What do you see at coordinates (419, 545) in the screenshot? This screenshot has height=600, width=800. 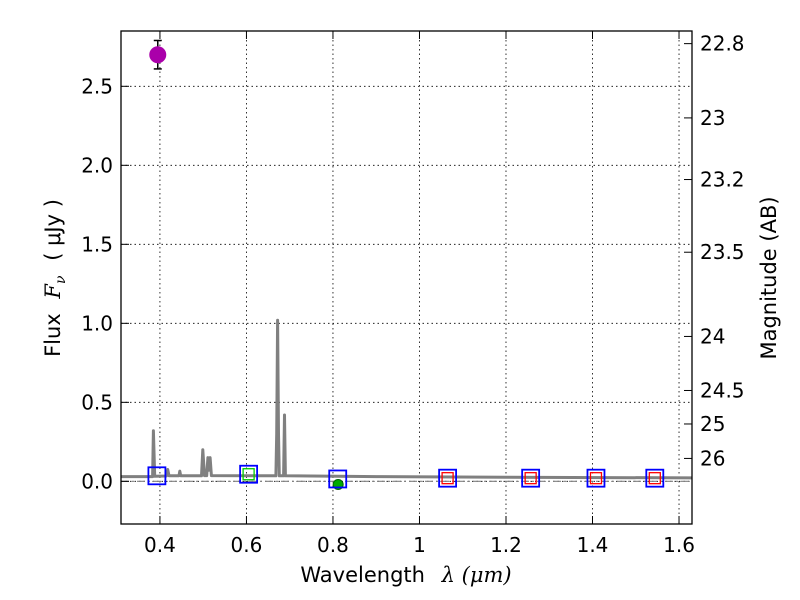 I see `x-tick-label: 1` at bounding box center [419, 545].